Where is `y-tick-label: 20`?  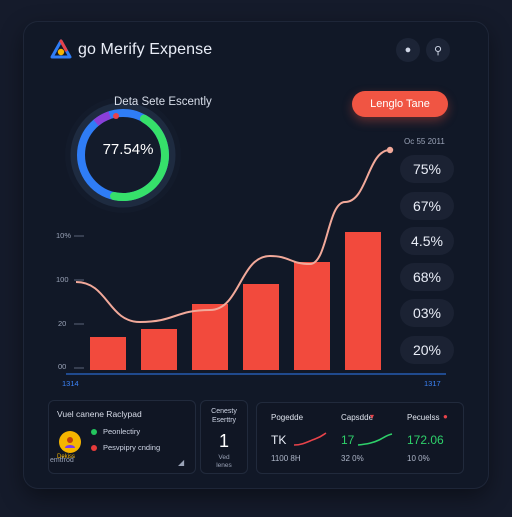
y-tick-label: 20 is located at coordinates (62, 323).